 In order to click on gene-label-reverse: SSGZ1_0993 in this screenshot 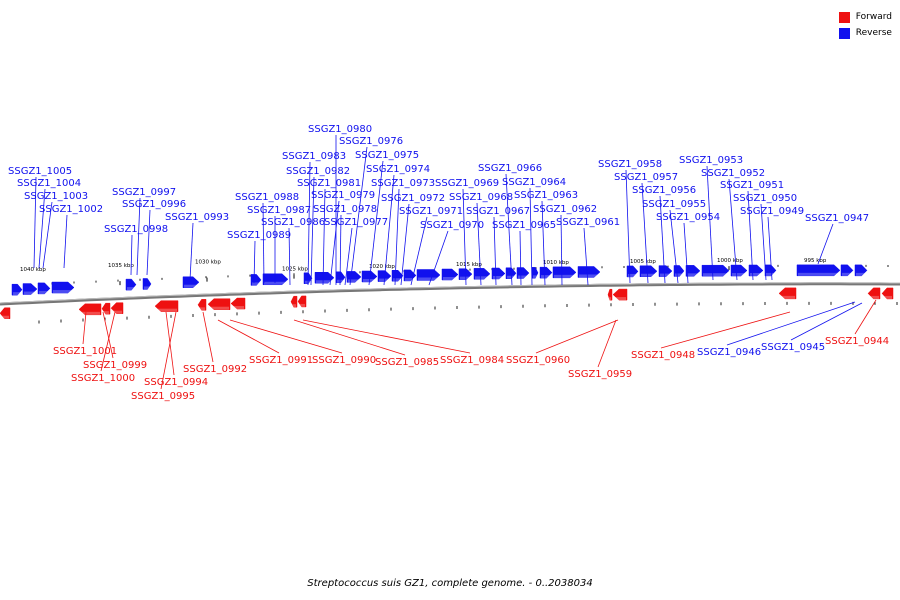, I will do `click(197, 217)`.